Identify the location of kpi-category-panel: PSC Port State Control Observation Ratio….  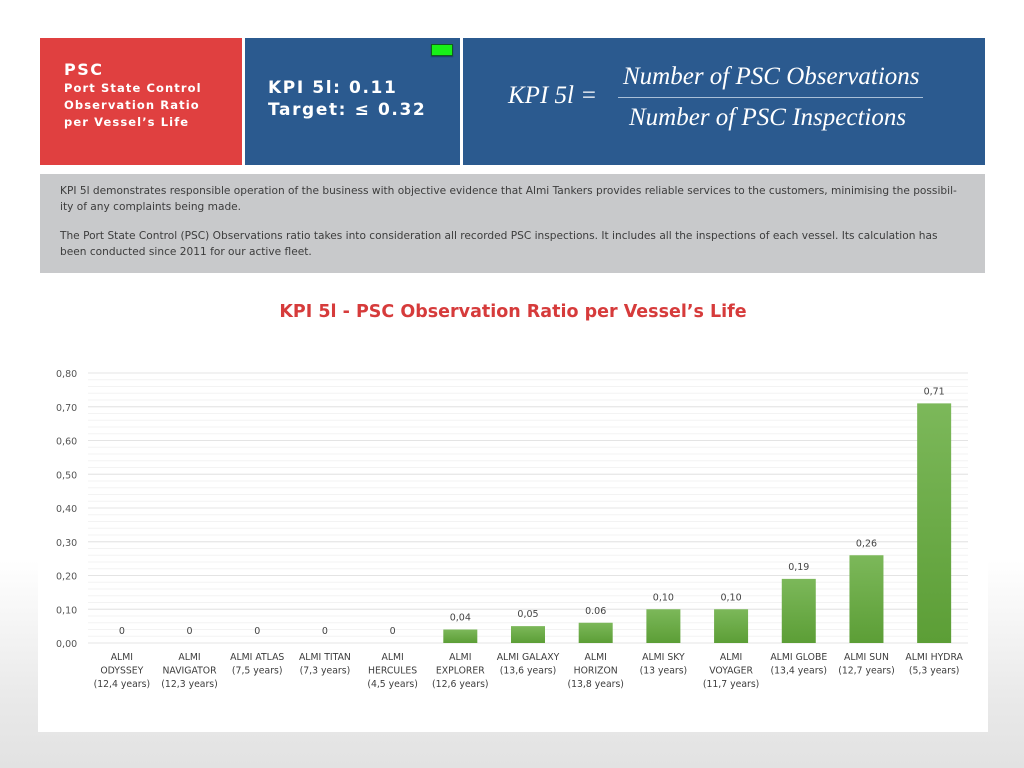
(141, 101).